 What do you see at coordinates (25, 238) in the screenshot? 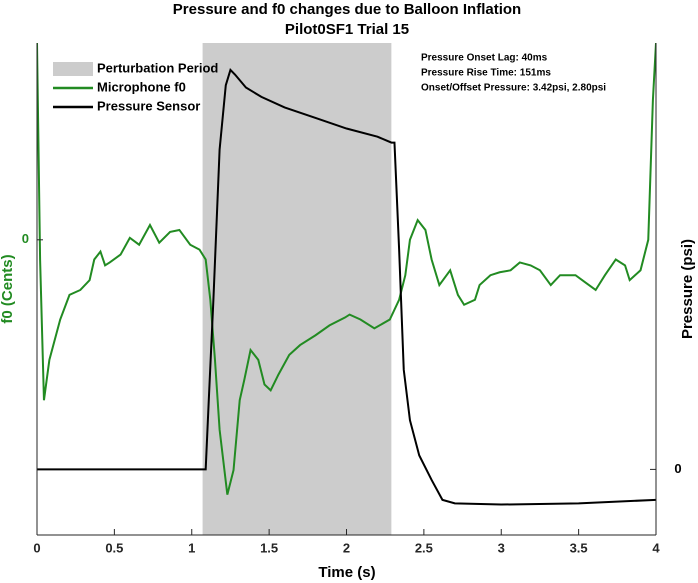
I see `y-tick-label: 0` at bounding box center [25, 238].